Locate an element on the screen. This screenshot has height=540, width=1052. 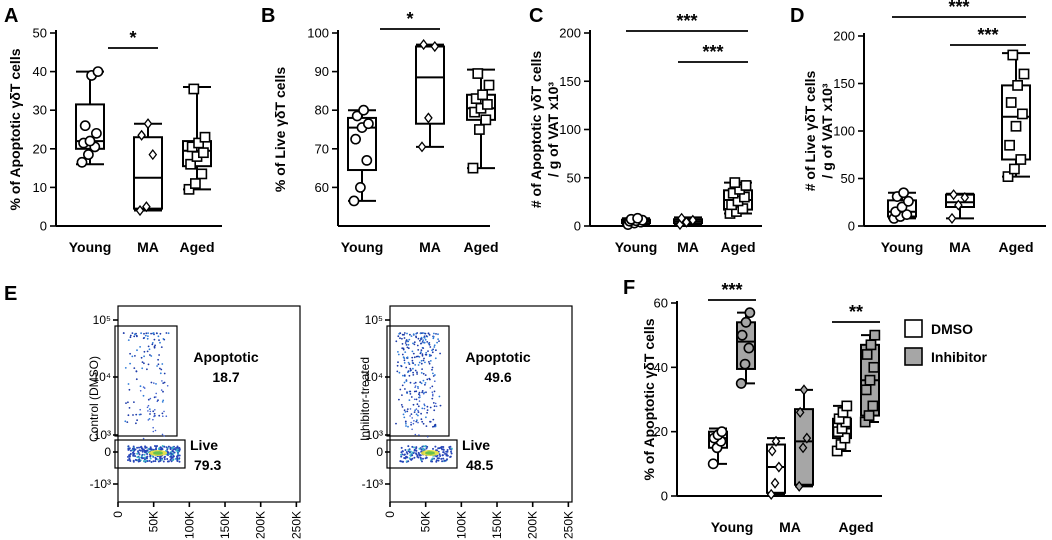
y-tick-label: 80 is located at coordinates (322, 110).